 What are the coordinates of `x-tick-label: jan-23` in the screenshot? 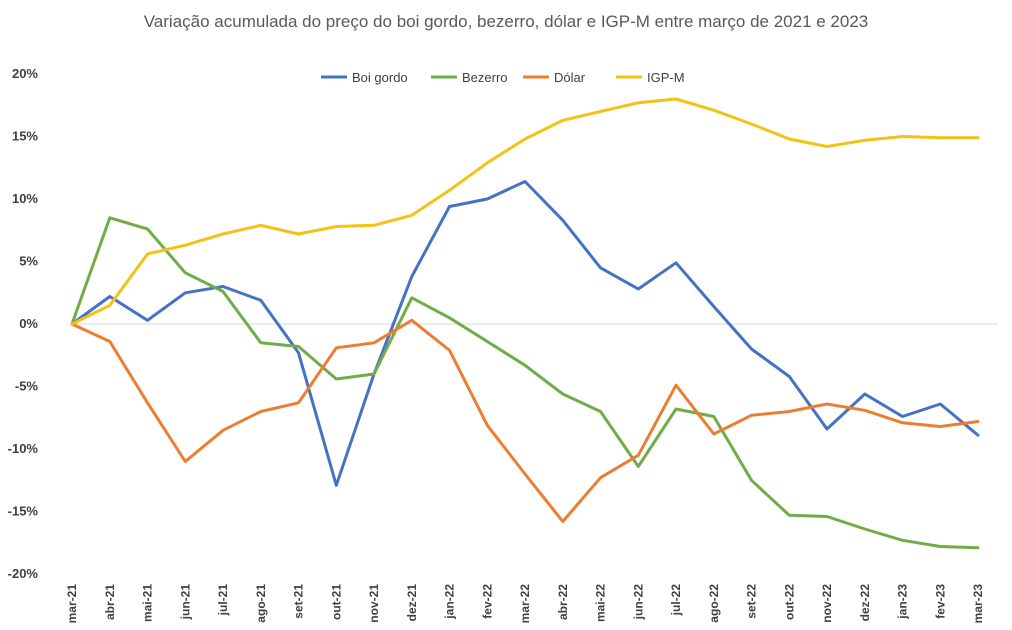 It's located at (903, 602).